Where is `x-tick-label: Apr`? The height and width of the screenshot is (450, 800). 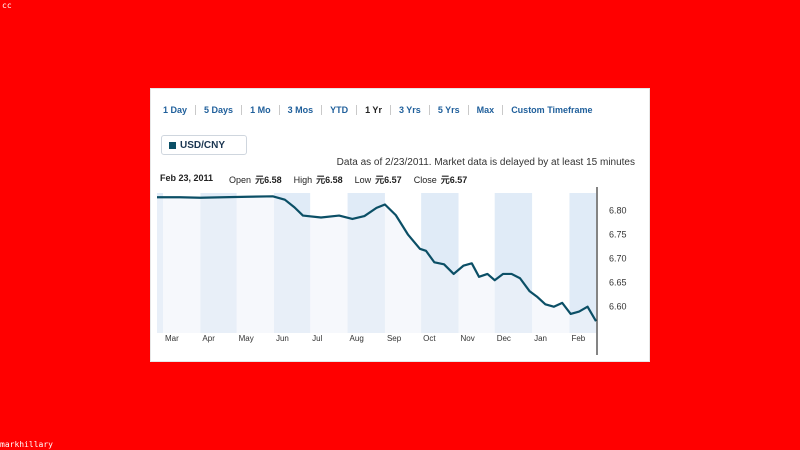 x-tick-label: Apr is located at coordinates (208, 338).